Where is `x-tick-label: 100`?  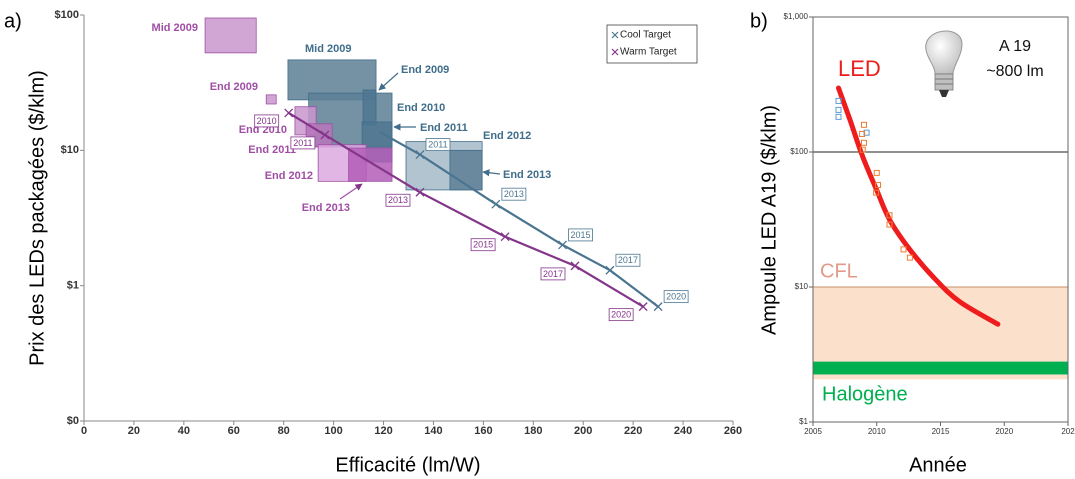 x-tick-label: 100 is located at coordinates (333, 431).